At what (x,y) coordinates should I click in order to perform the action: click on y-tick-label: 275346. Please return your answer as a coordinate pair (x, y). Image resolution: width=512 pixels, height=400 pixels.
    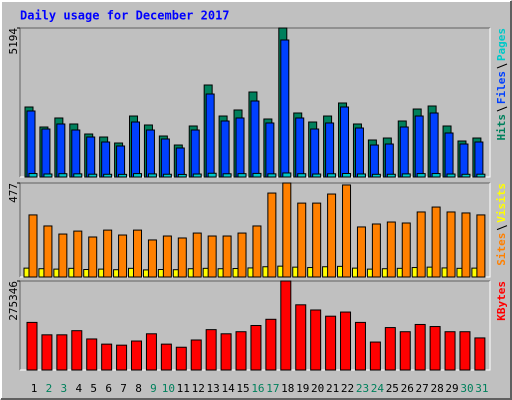
    Looking at the image, I should click on (13, 301).